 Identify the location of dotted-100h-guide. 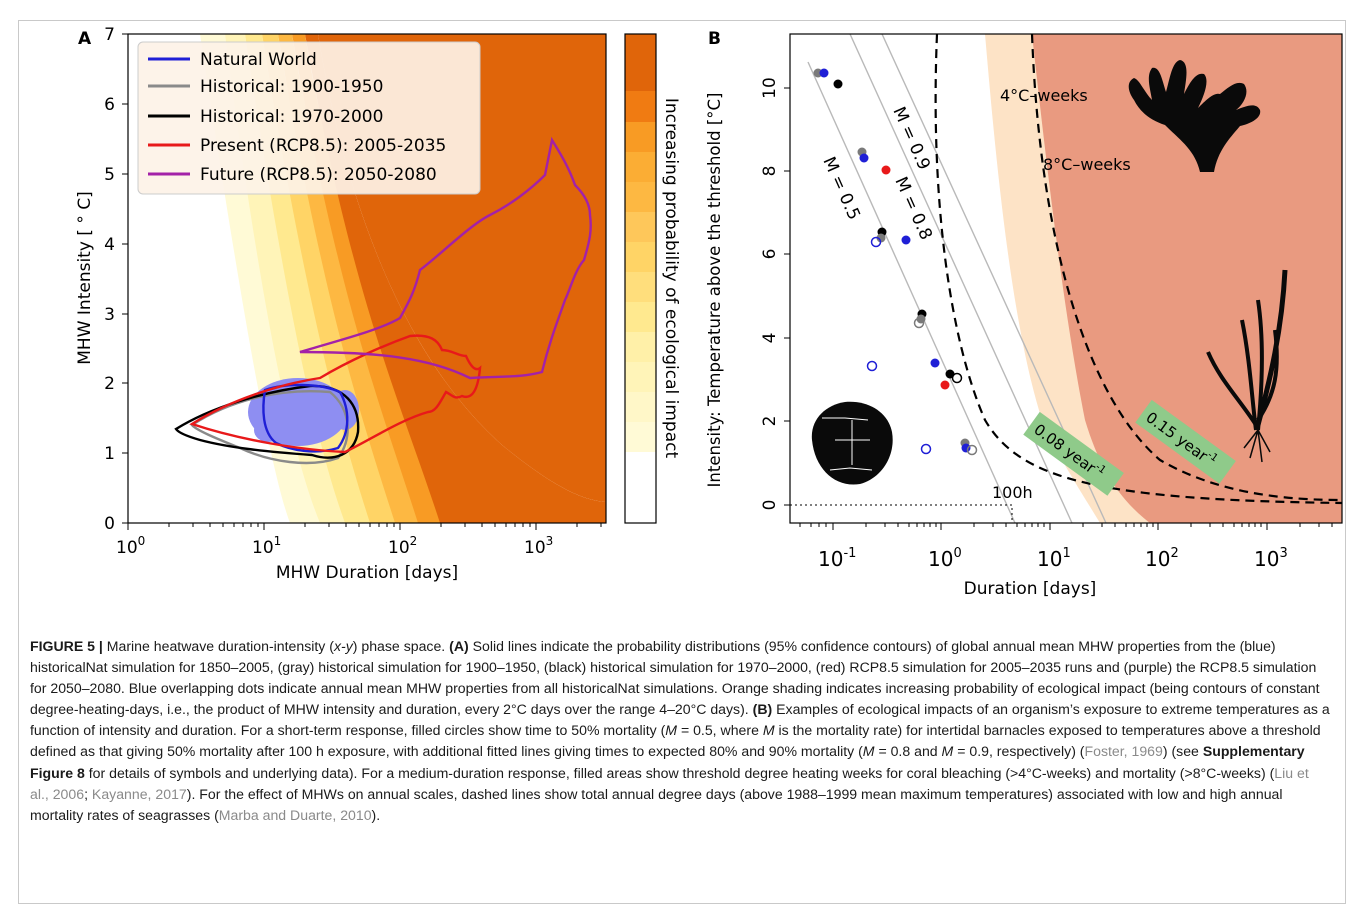
(901, 513).